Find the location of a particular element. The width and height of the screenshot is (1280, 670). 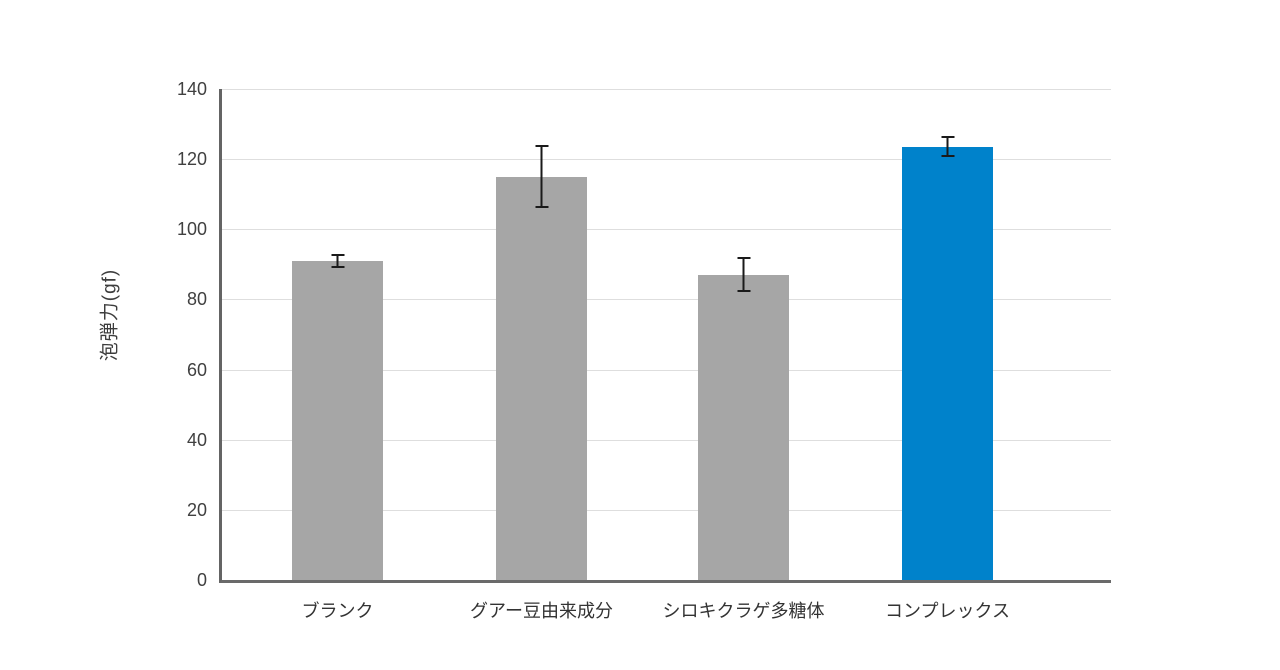

x-tick-label-1: グアー豆由来成分 is located at coordinates (541, 611).